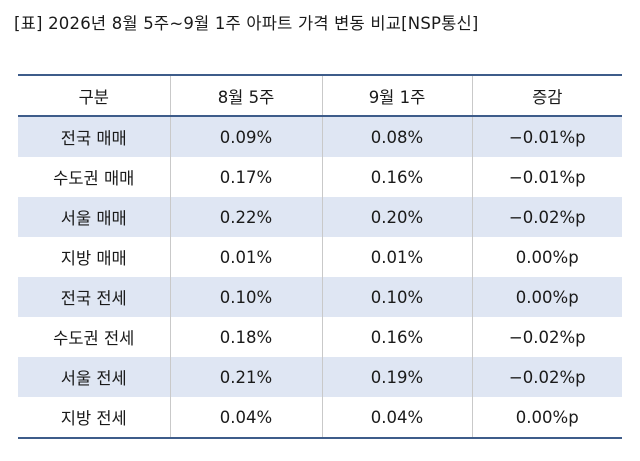 This screenshot has height=461, width=640. I want to click on cell-aug-week5: 0.04%, so click(245, 418).